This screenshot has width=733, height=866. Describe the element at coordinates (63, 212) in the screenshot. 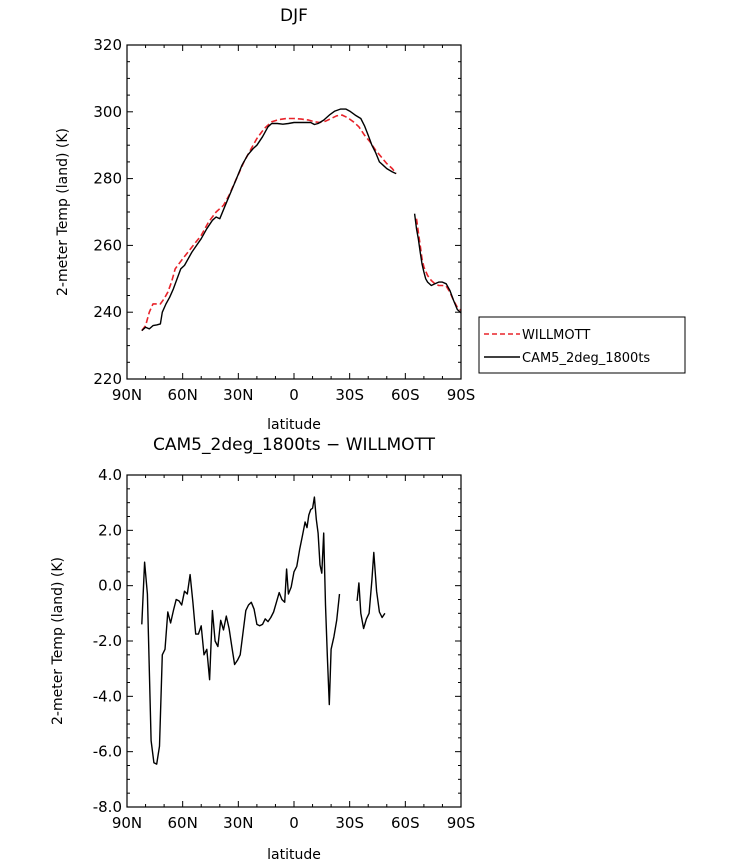

I see `top-y-axis-label: 2-meter Temp (land) (K)` at that location.